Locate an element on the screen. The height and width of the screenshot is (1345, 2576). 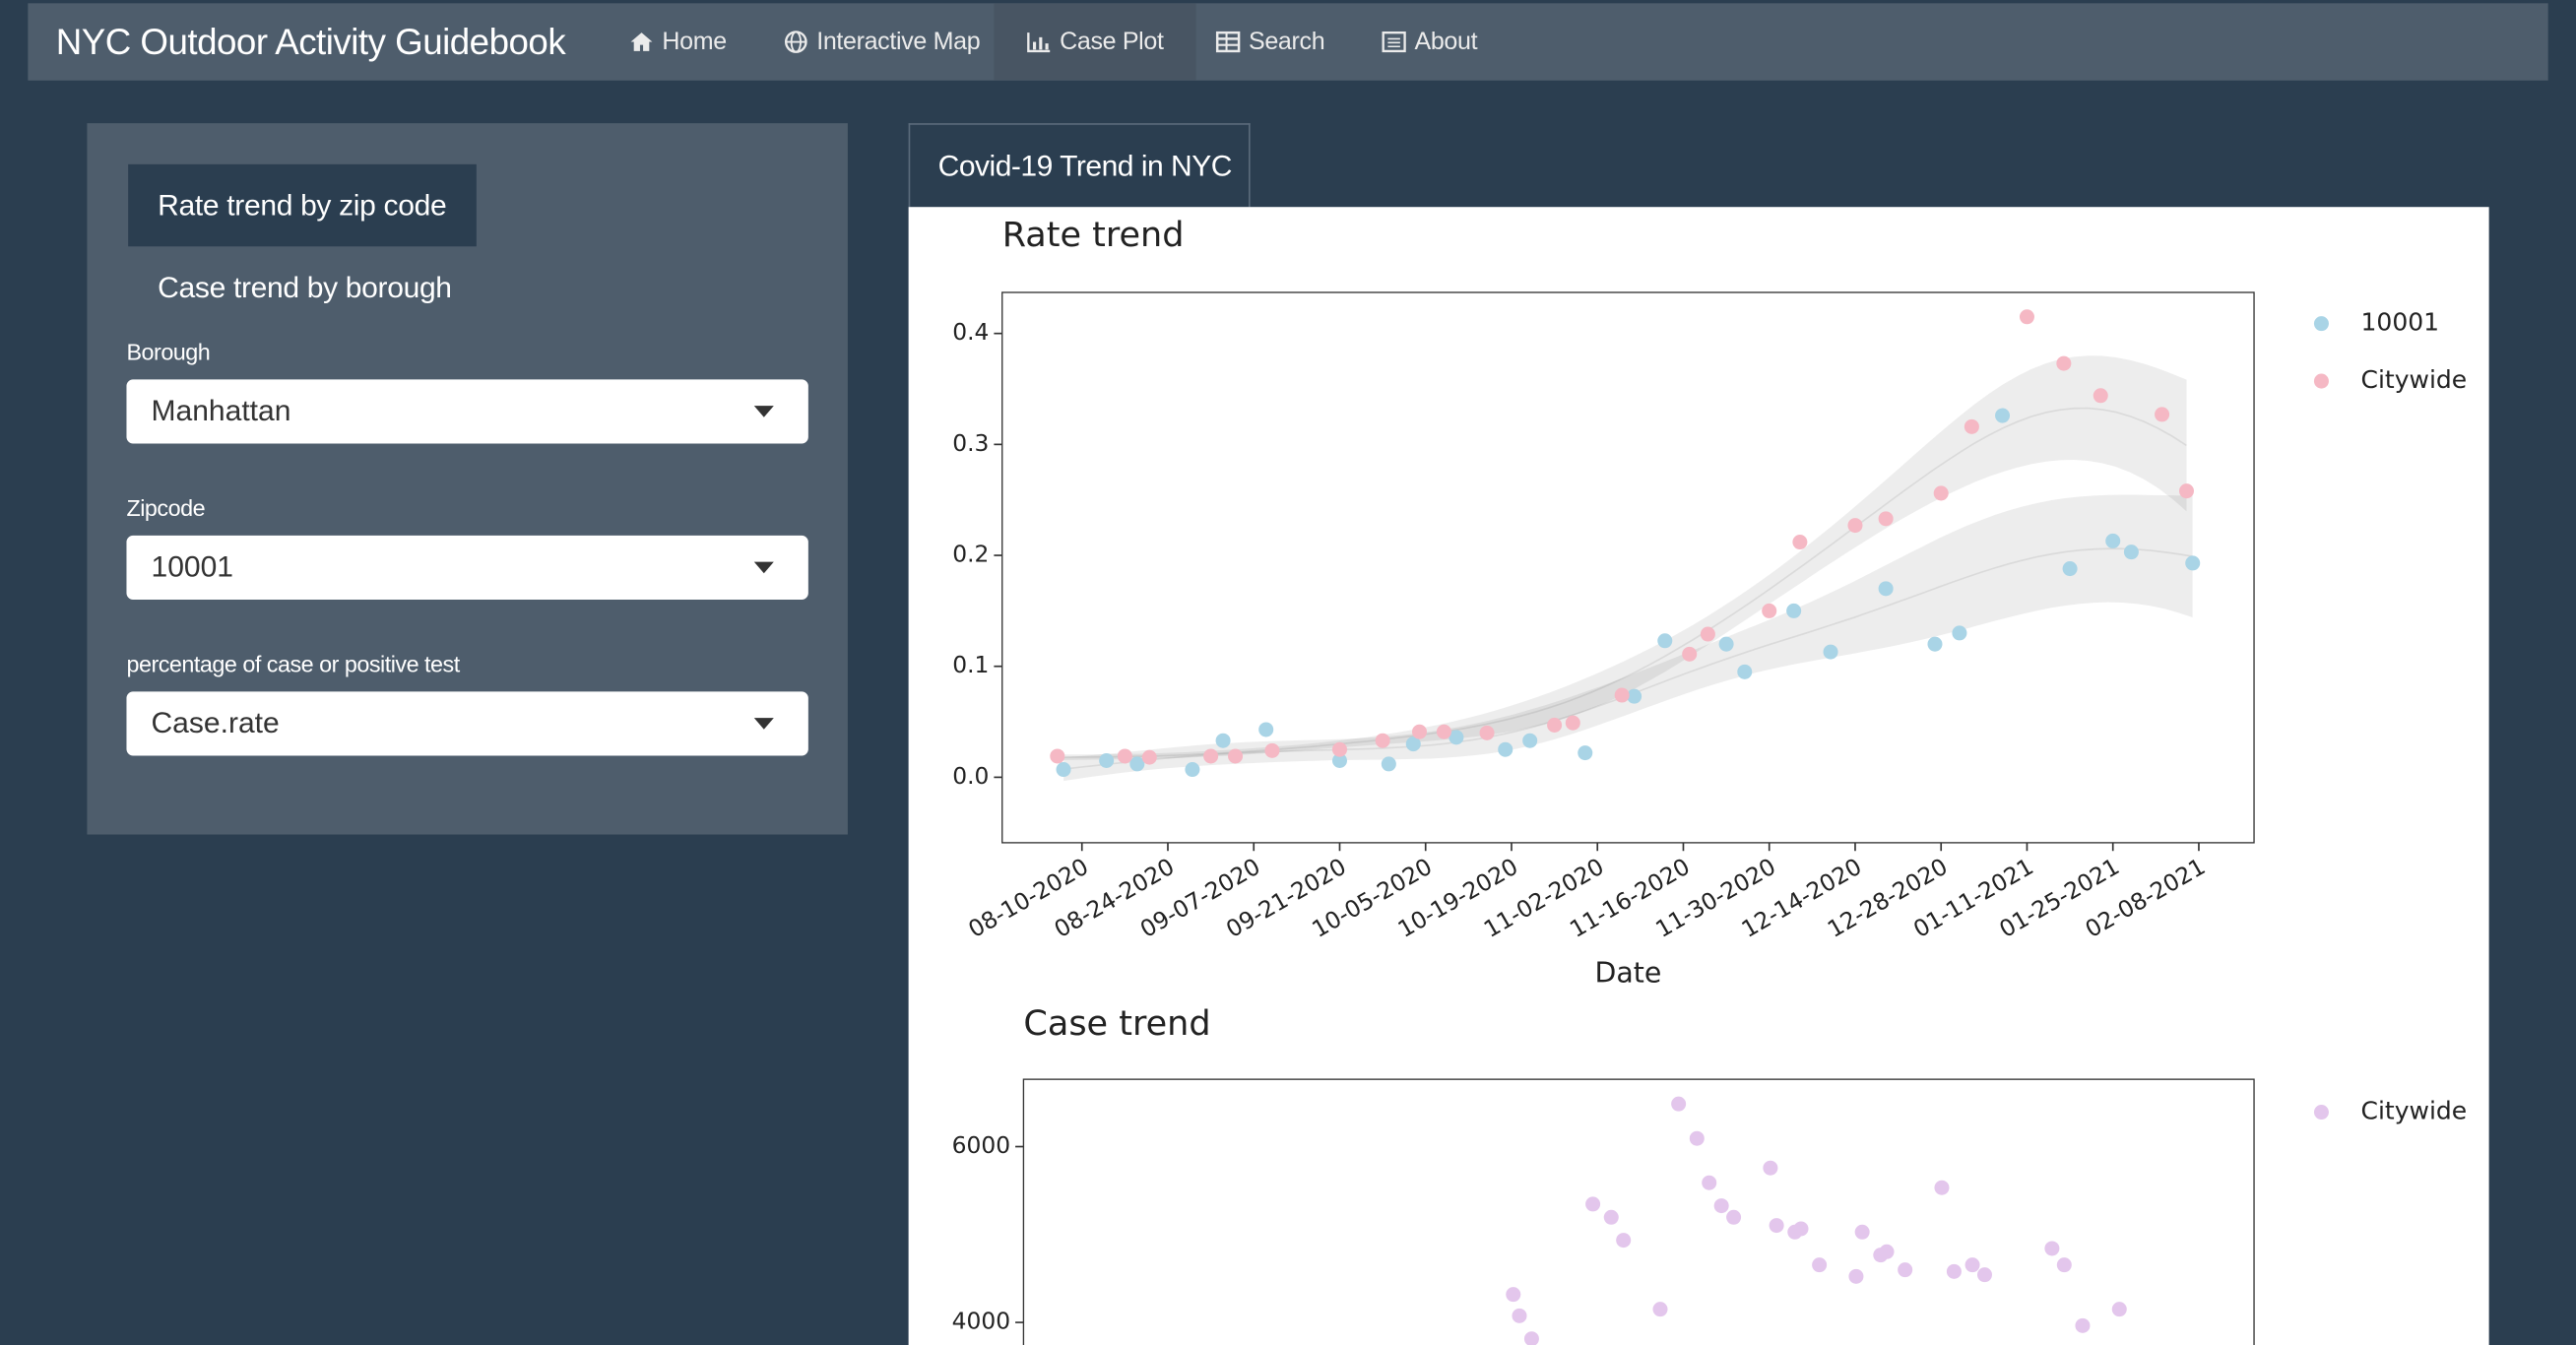
chart-title: Case trend is located at coordinates (1116, 1024).